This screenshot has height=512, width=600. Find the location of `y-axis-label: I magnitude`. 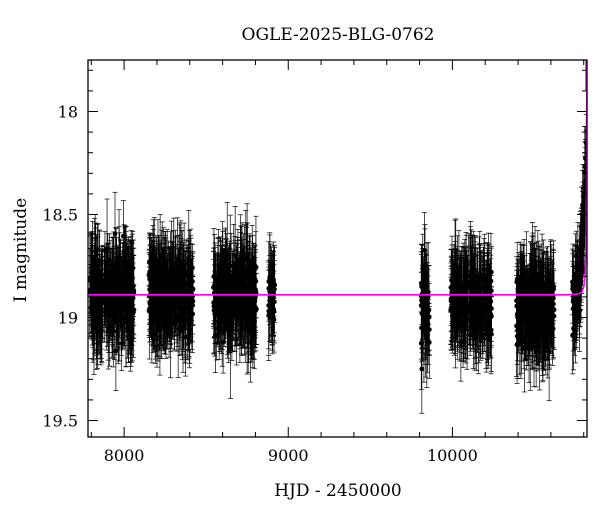

y-axis-label: I magnitude is located at coordinates (21, 250).